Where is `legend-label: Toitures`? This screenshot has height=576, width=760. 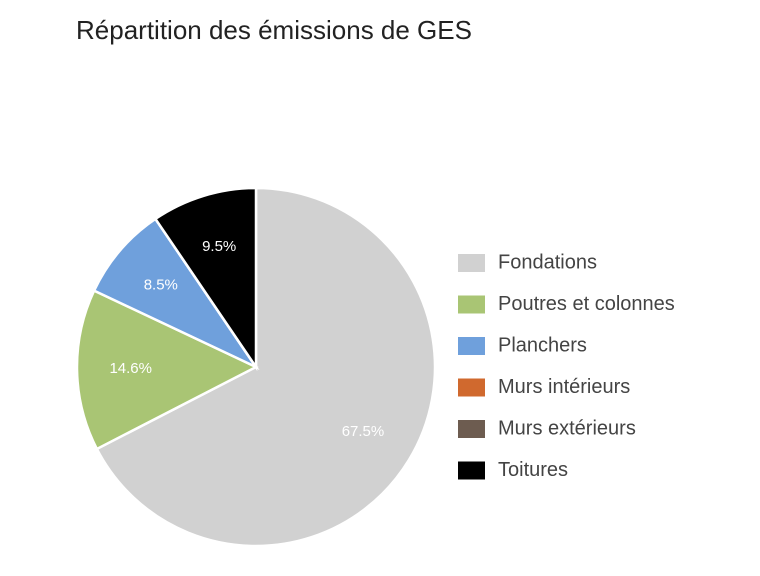
legend-label: Toitures is located at coordinates (533, 470).